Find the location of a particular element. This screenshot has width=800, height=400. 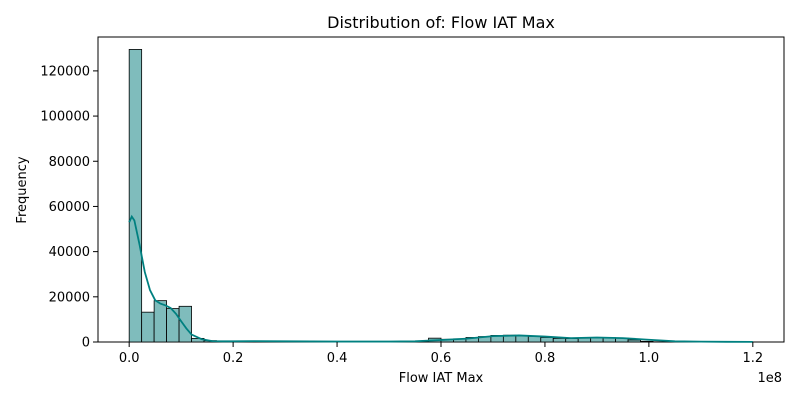

x-tick-label: 0.6 is located at coordinates (441, 358).